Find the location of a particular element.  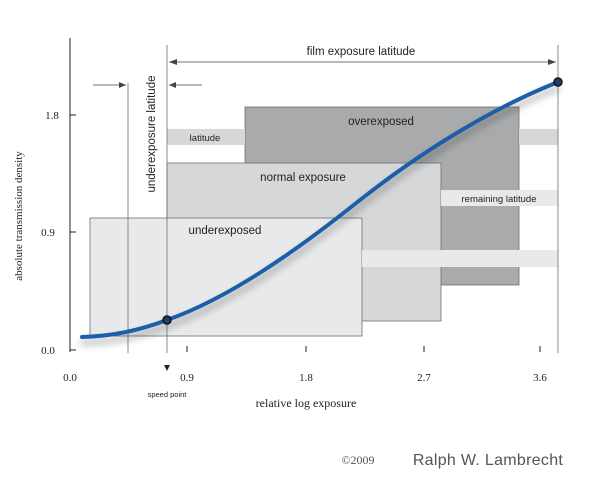

shoulder-point-marker is located at coordinates (558, 82).